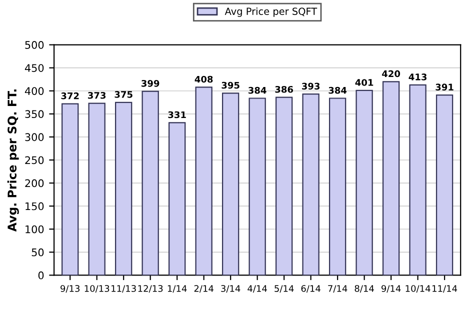 The height and width of the screenshot is (320, 470). I want to click on x-tick-label: 10/14, so click(418, 289).